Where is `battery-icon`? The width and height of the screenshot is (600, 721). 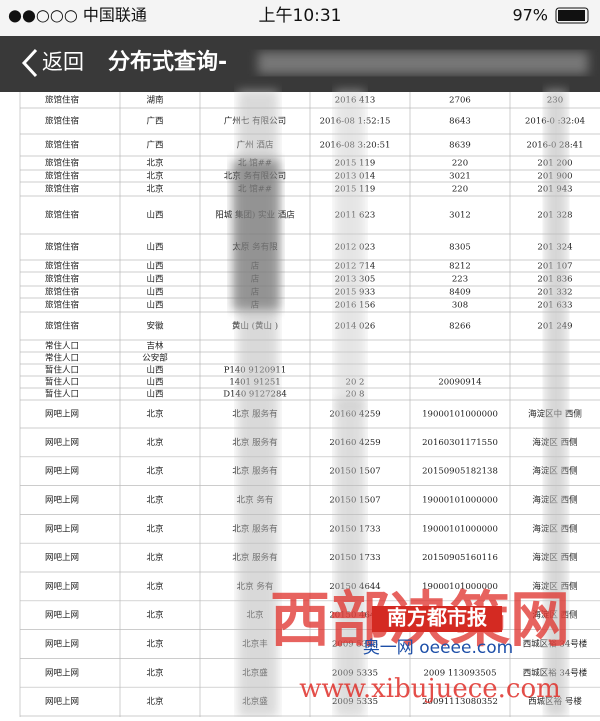
battery-icon is located at coordinates (572, 15).